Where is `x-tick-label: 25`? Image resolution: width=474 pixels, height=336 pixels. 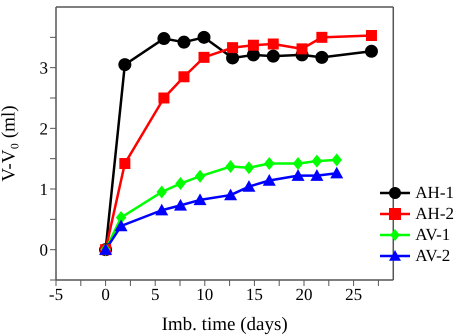 x-tick-label: 25 is located at coordinates (353, 294).